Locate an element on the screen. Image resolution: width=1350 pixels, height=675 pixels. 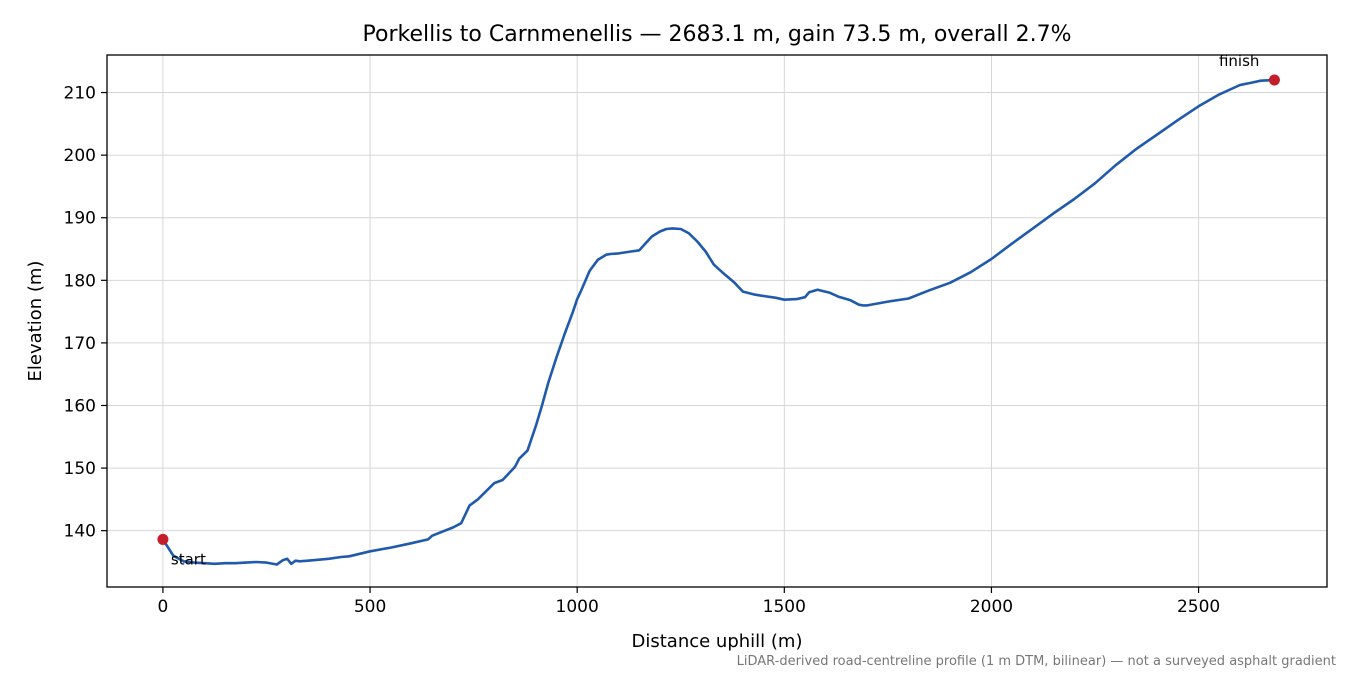
x-tick-label: 1000 is located at coordinates (577, 607).